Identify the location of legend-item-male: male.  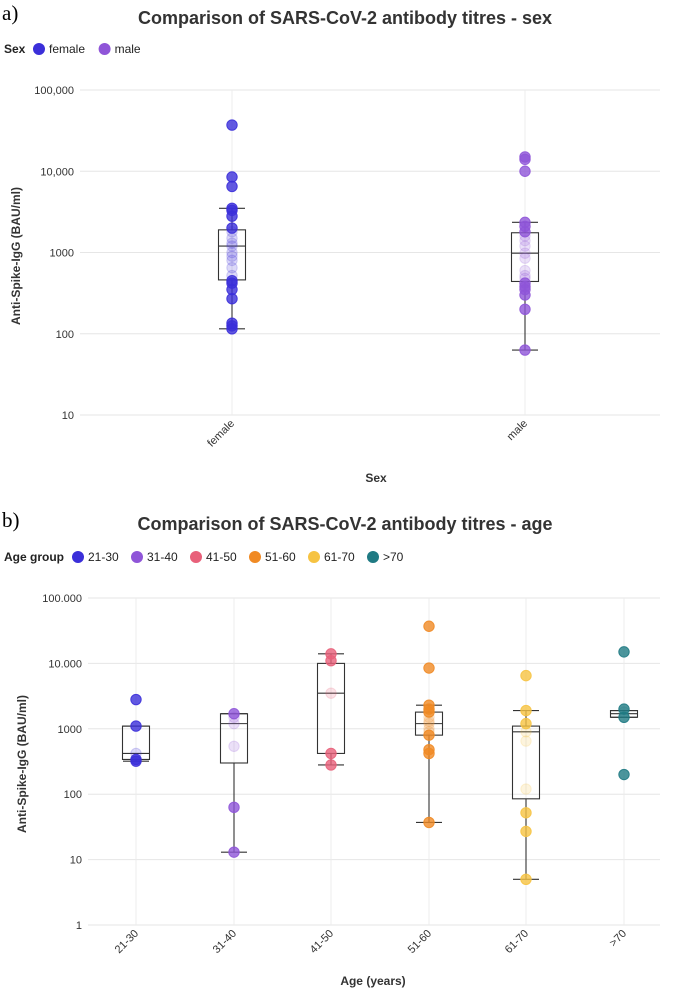
(119, 49).